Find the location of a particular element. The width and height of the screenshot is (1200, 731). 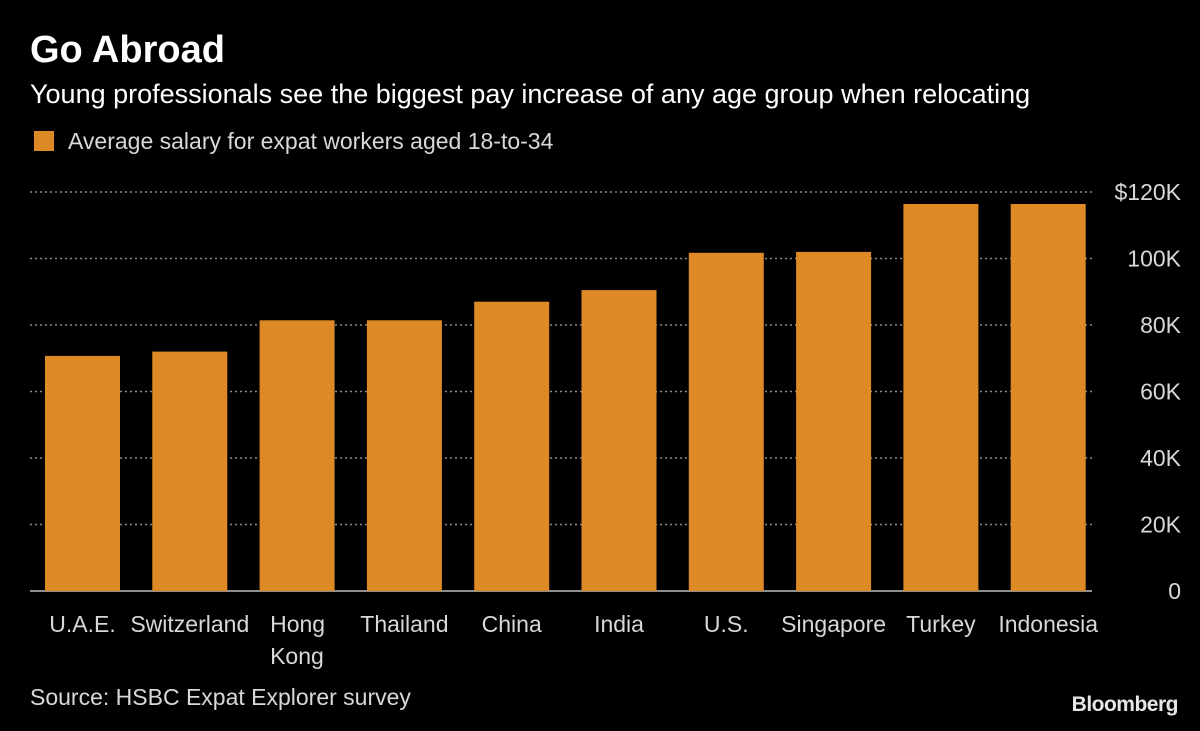

bar-u-s is located at coordinates (726, 422).